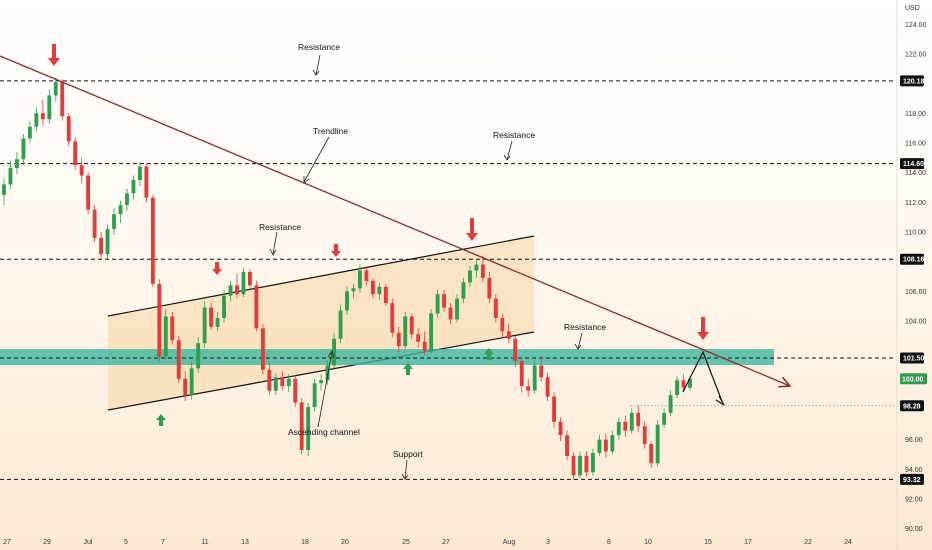 This screenshot has height=550, width=932. Describe the element at coordinates (914, 470) in the screenshot. I see `price-tick-label: 94.00` at that location.